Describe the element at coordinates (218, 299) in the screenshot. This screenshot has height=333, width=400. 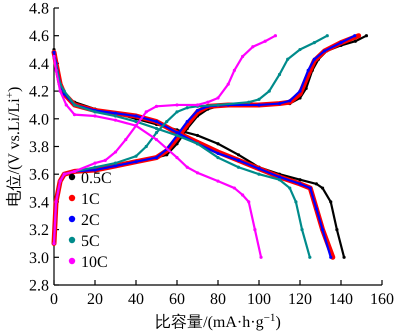
I see `x-tick-label: 80` at that location.